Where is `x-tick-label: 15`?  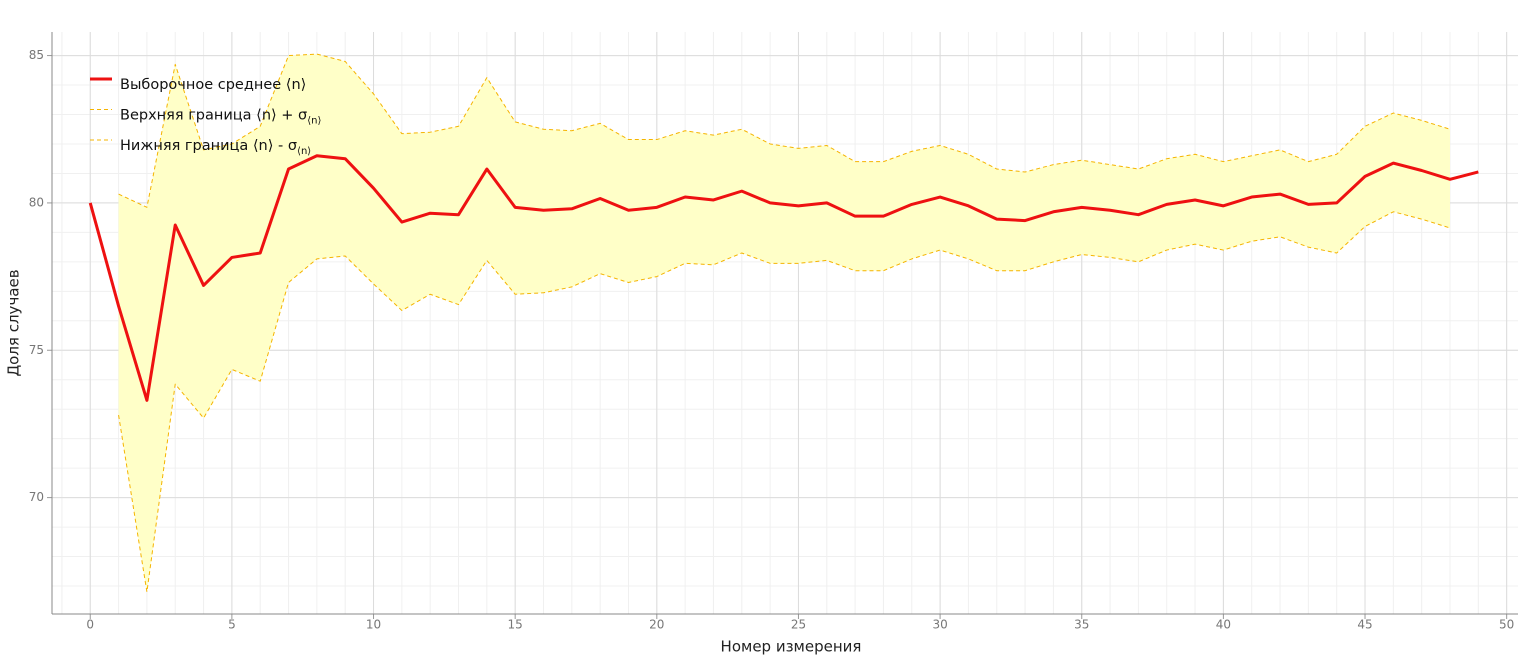 x-tick-label: 15 is located at coordinates (515, 625).